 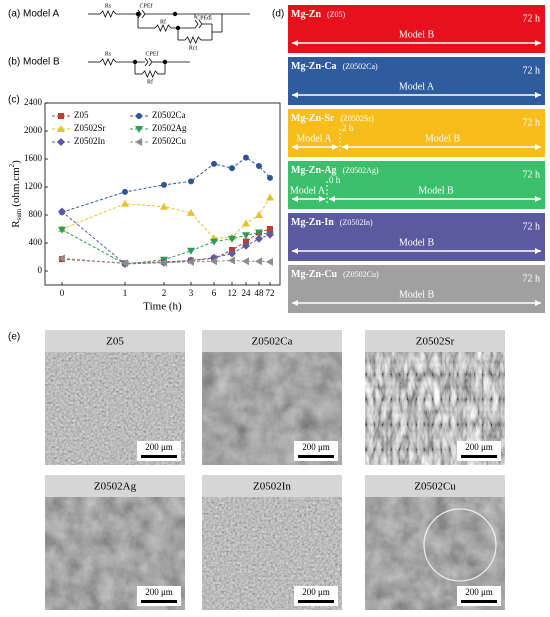 What do you see at coordinates (313, 118) in the screenshot?
I see `alloy-name: Mg-Zn-Sr` at bounding box center [313, 118].